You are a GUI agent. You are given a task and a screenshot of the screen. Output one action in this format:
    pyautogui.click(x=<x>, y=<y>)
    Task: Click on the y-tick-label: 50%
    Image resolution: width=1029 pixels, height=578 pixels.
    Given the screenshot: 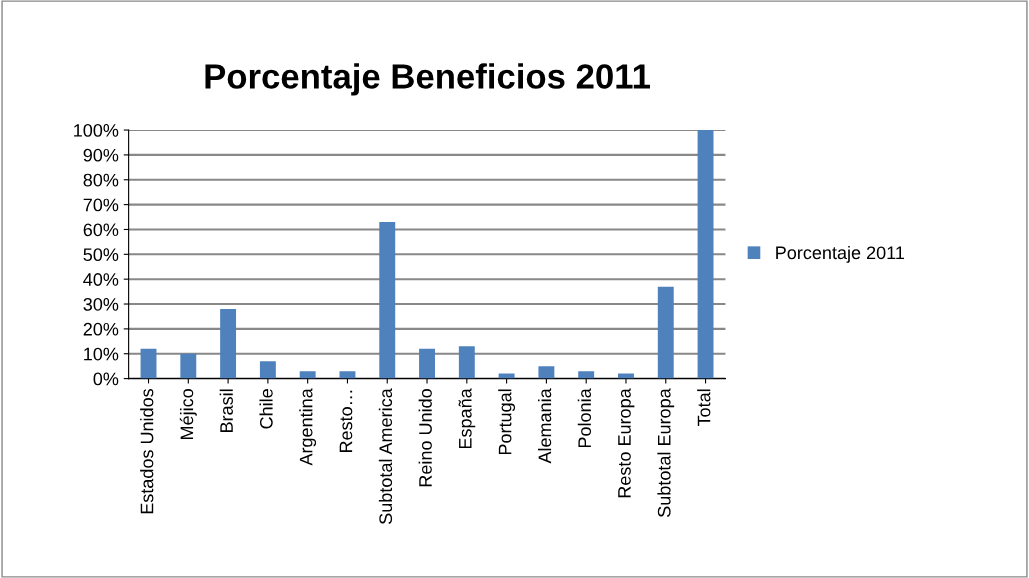 What is the action you would take?
    pyautogui.click(x=101, y=255)
    